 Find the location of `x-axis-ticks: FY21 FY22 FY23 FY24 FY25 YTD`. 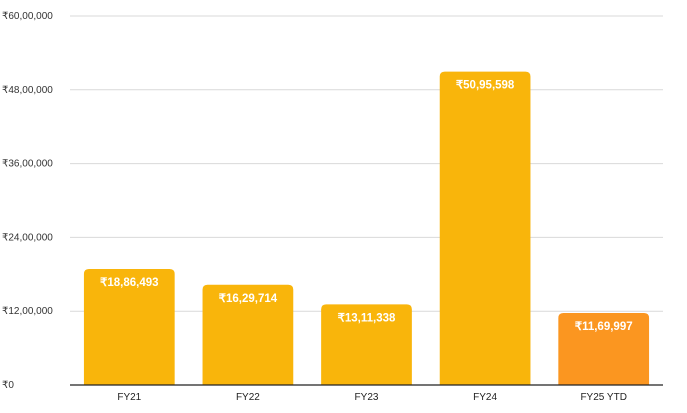

x-axis-ticks: FY21 FY22 FY23 FY24 FY25 YTD is located at coordinates (372, 397).